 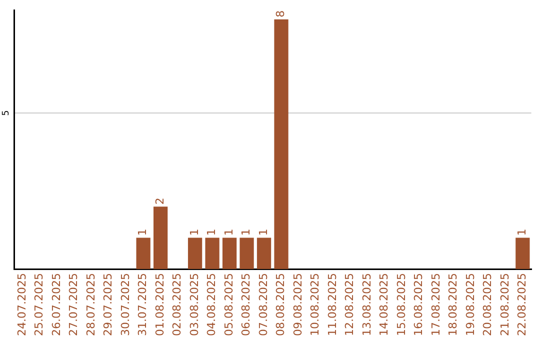 What do you see at coordinates (108, 304) in the screenshot?
I see `x-tick-label: 29.07.2025` at bounding box center [108, 304].